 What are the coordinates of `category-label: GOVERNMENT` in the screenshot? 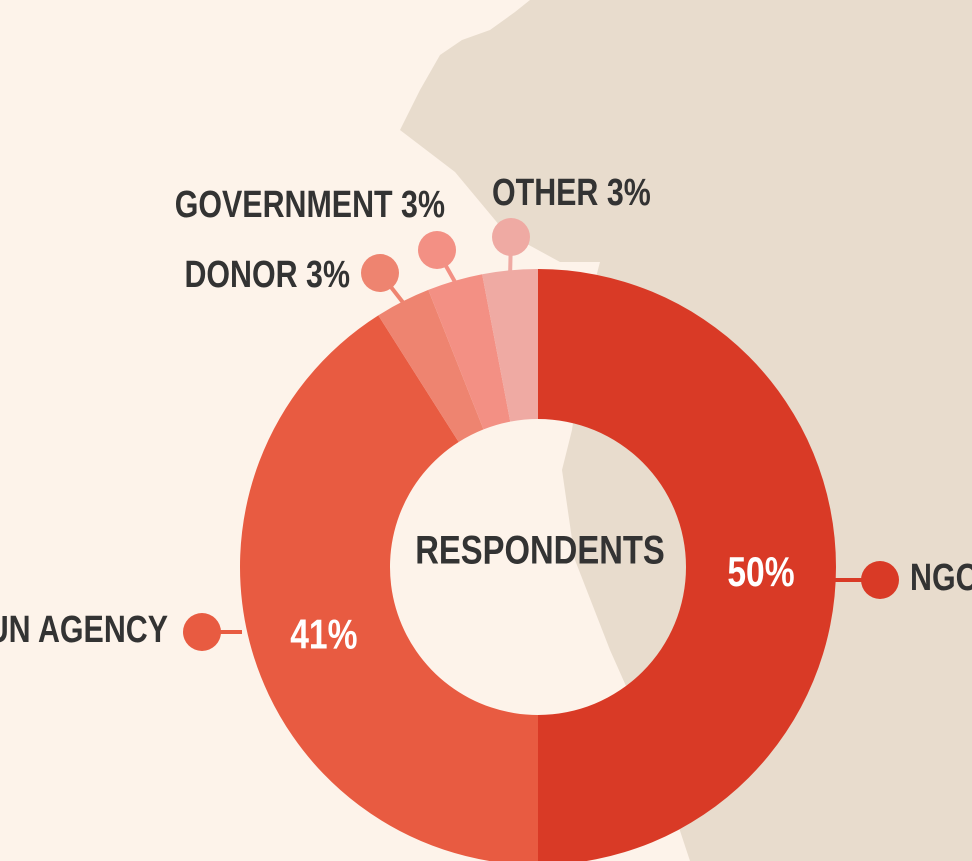 It's located at (284, 205).